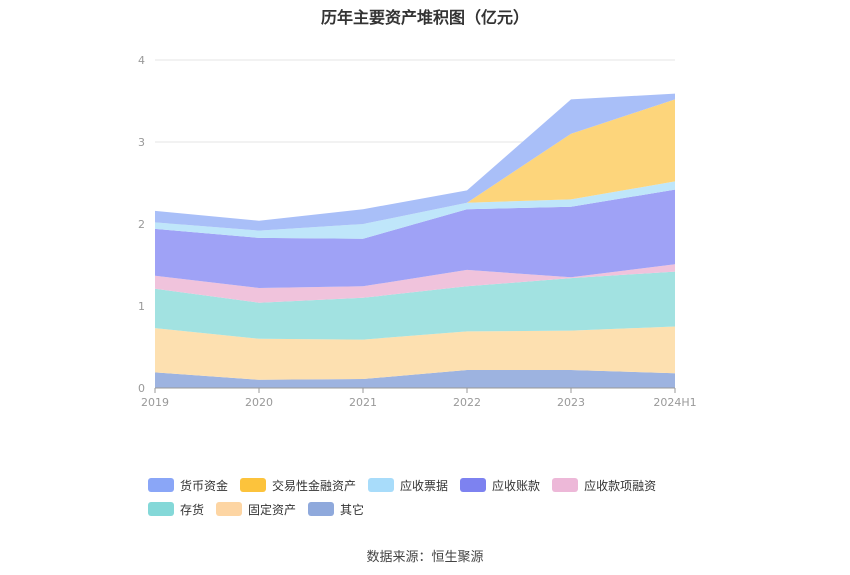  Describe the element at coordinates (141, 388) in the screenshot. I see `y-tick-label-0: 0` at that location.